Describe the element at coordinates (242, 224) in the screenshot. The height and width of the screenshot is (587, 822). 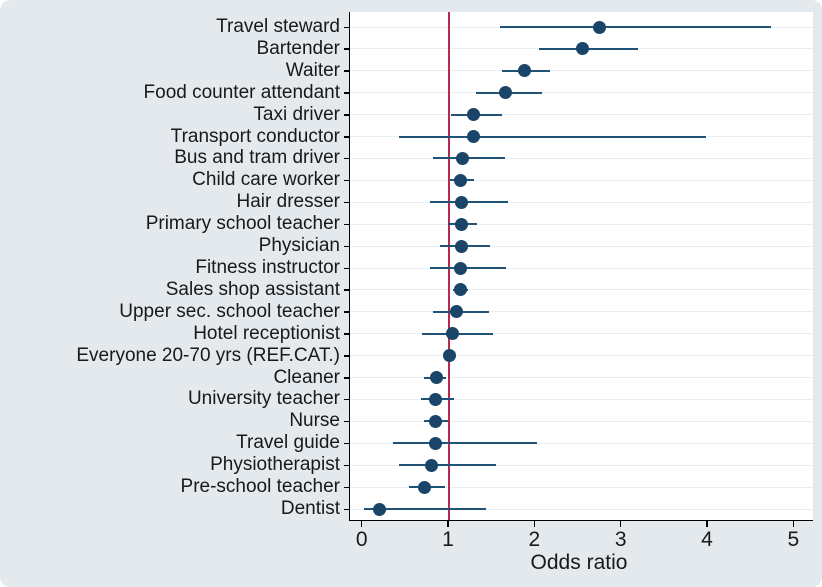
I see `y-axis-label: Primary school teacher` at that location.